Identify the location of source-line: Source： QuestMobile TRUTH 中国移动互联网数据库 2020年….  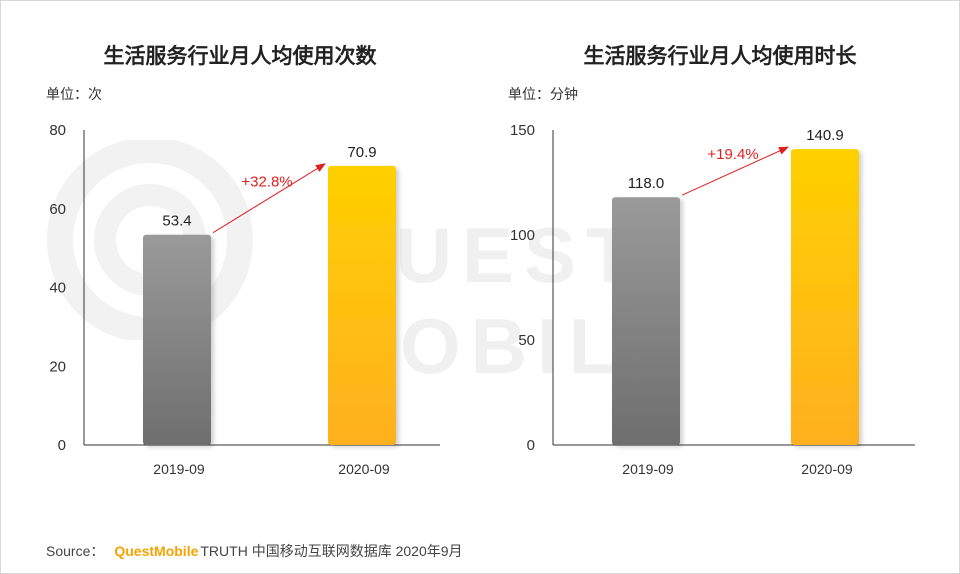
(254, 551).